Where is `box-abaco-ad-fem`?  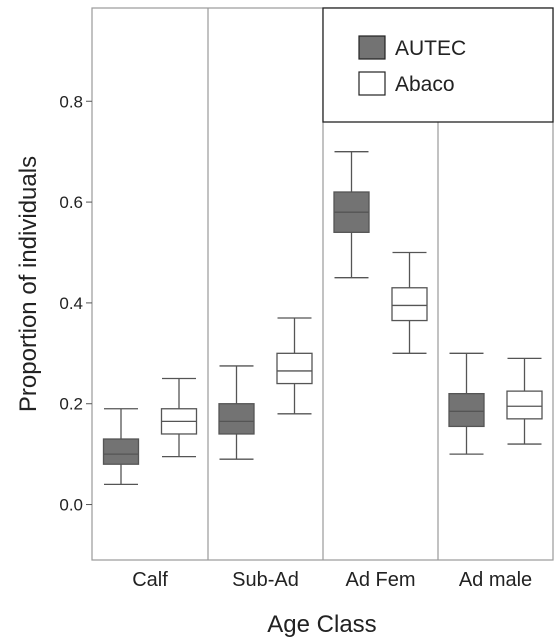
box-abaco-ad-fem is located at coordinates (409, 302).